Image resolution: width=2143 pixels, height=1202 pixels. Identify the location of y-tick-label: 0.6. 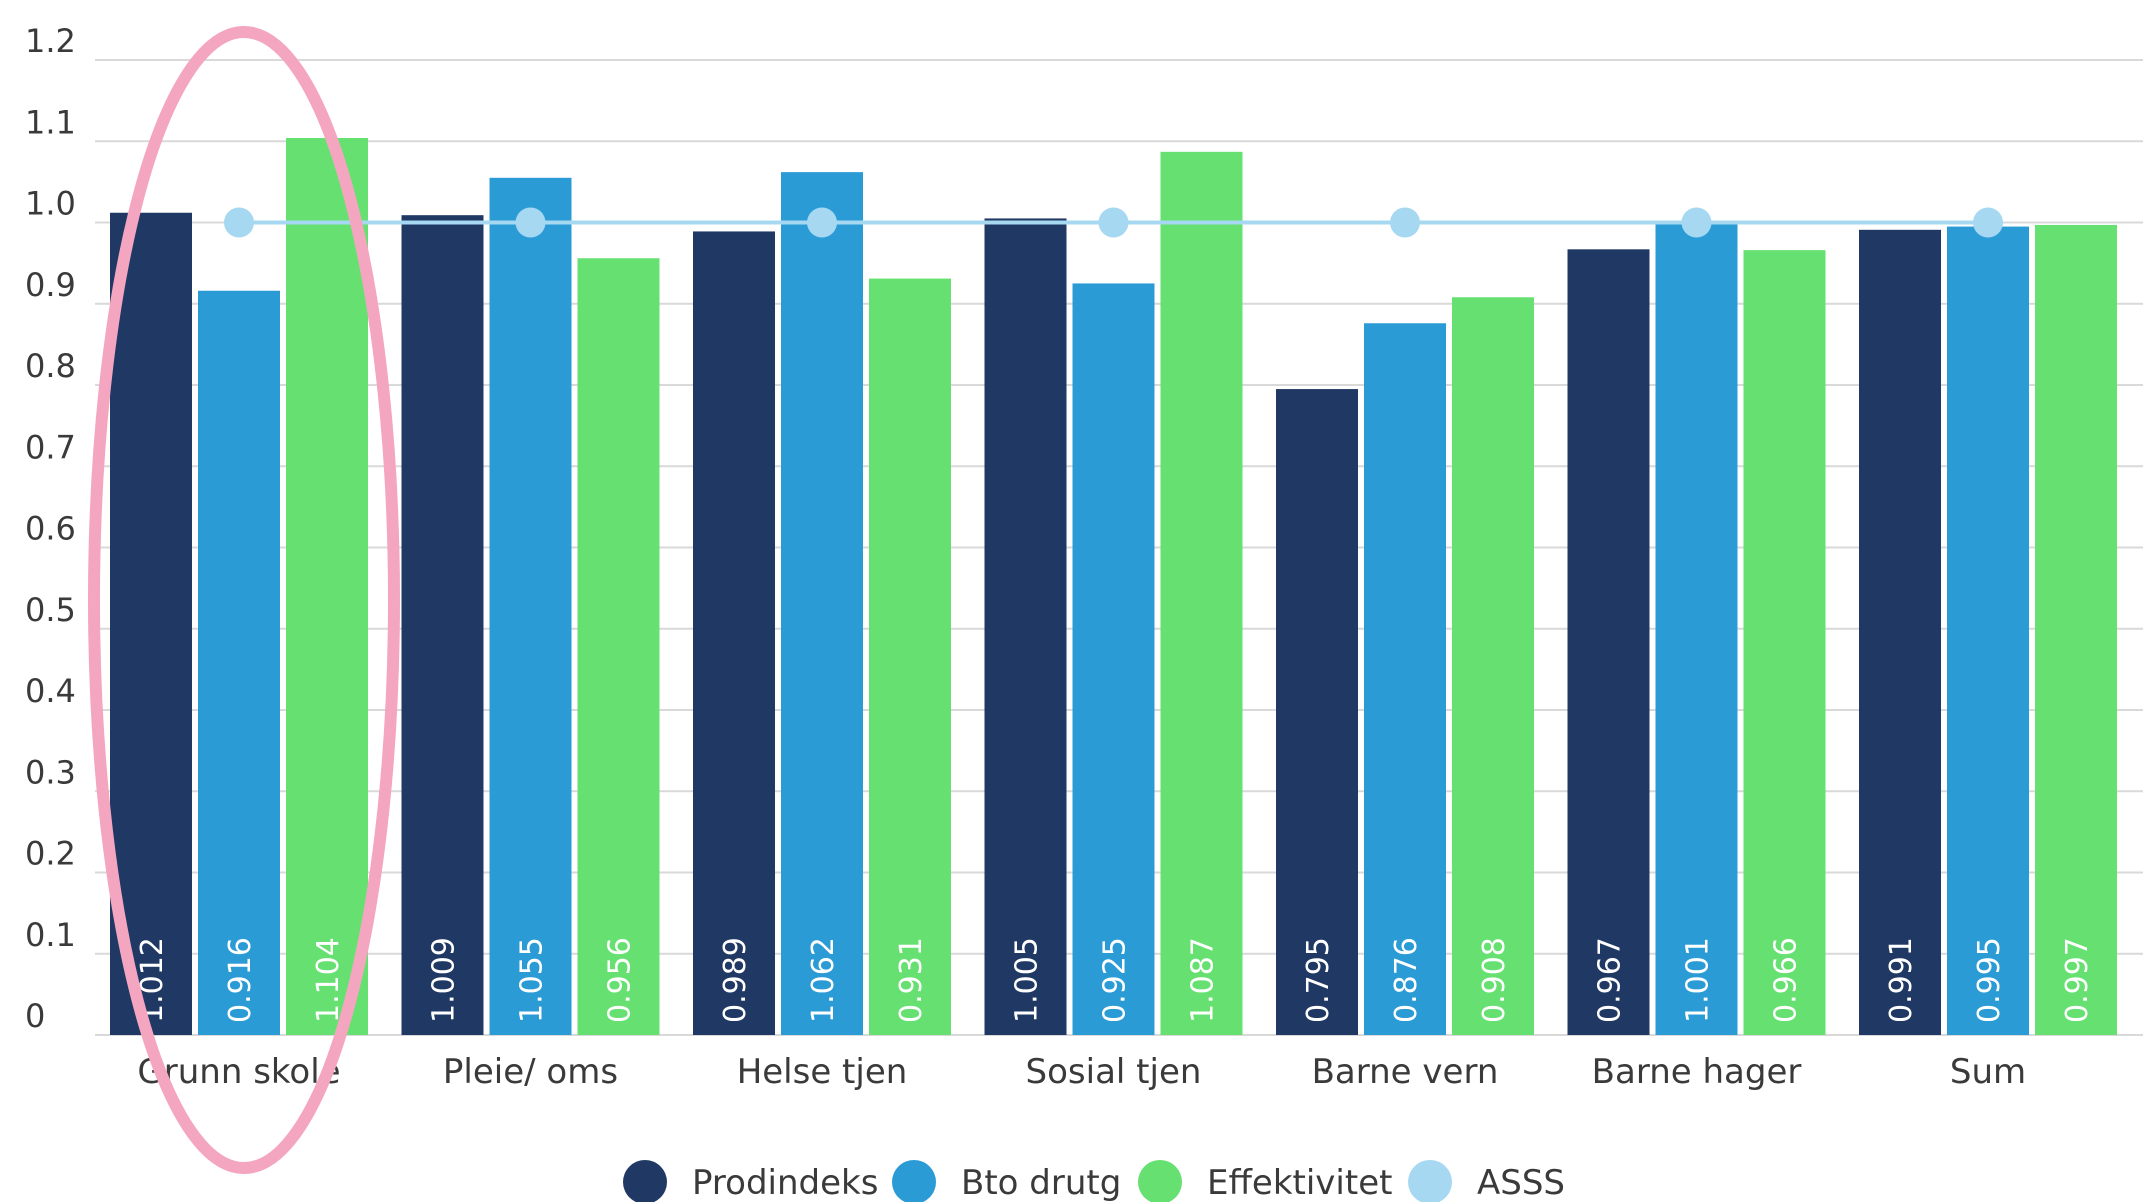
(50, 529).